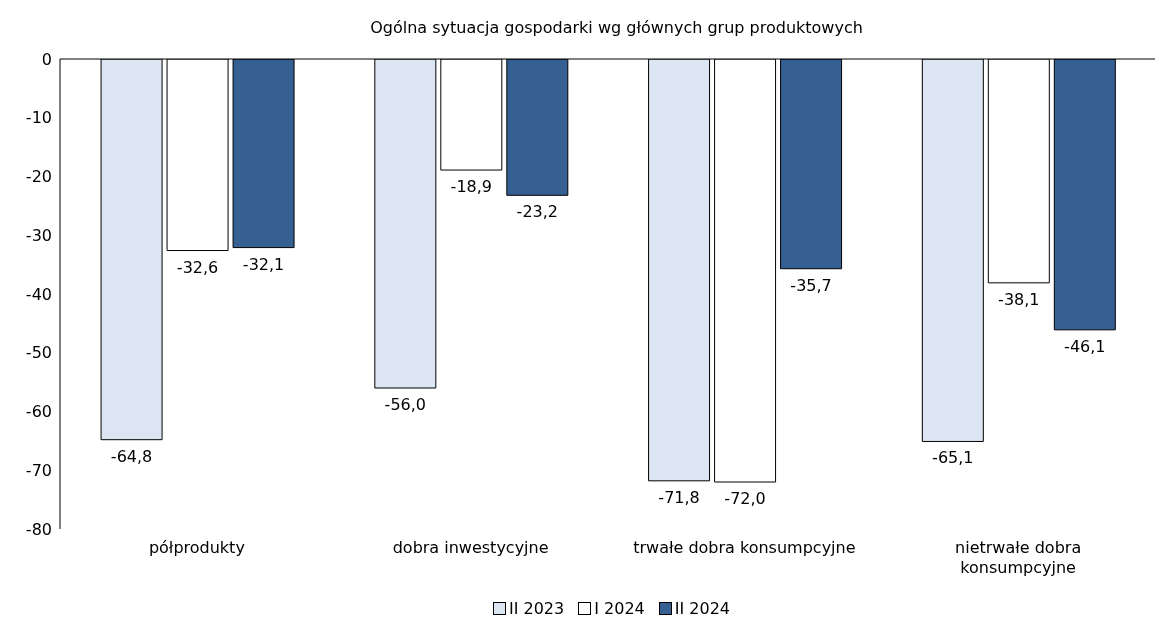 The image size is (1173, 622). What do you see at coordinates (1019, 299) in the screenshot?
I see `data-label: -38,1` at bounding box center [1019, 299].